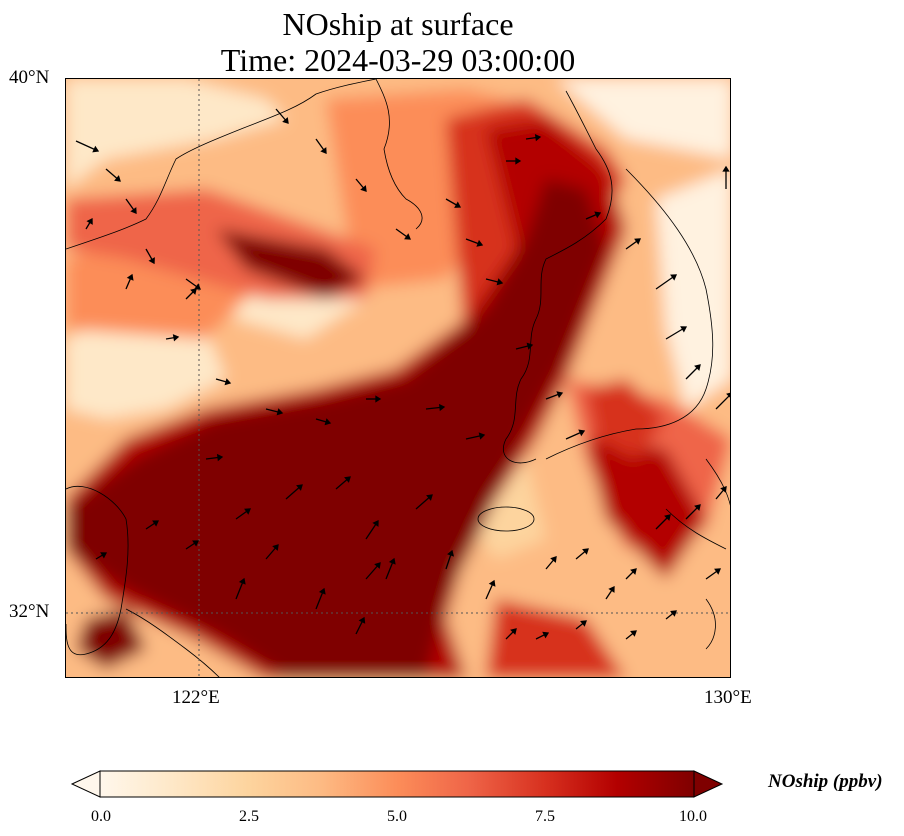  I want to click on x-tick-label-130e: 130°E, so click(728, 697).